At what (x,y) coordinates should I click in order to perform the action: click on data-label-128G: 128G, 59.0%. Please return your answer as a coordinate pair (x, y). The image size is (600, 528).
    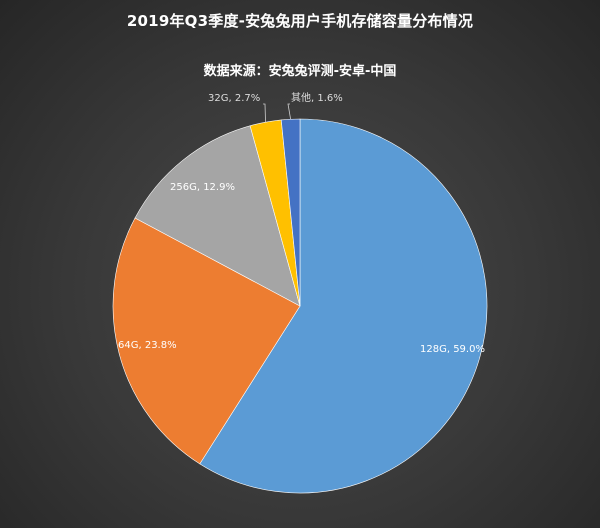
    Looking at the image, I should click on (452, 349).